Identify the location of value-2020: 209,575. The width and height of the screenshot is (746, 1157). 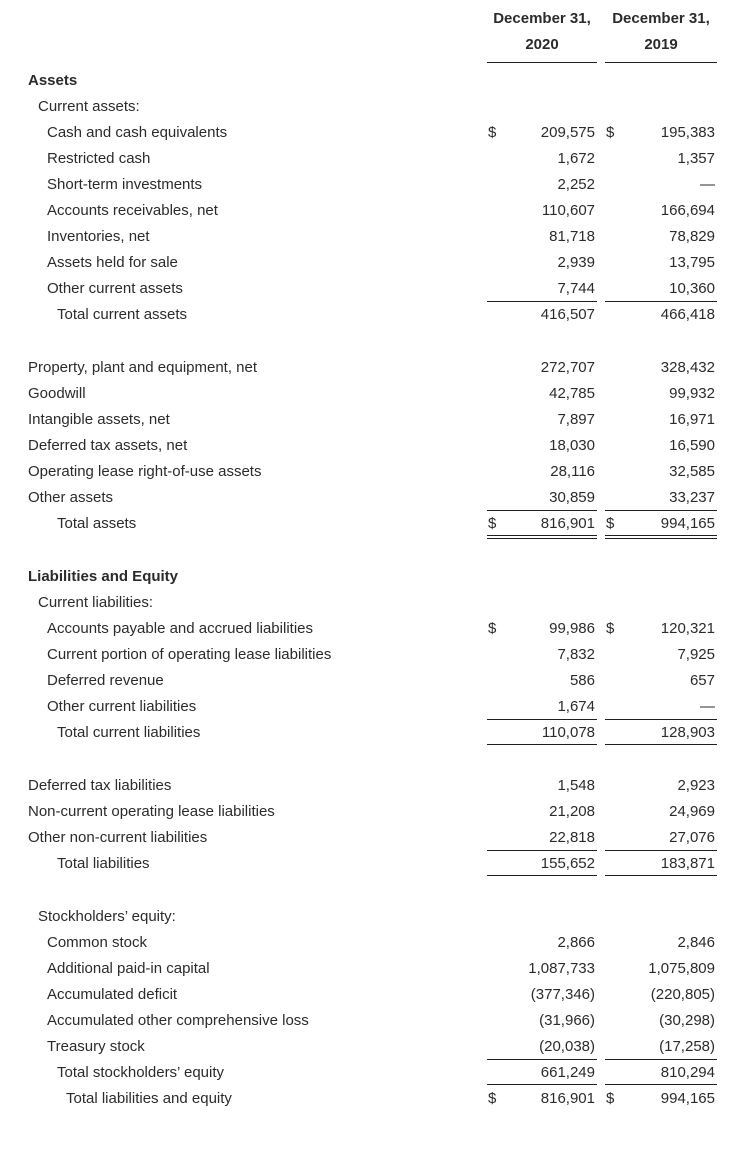
(567, 132).